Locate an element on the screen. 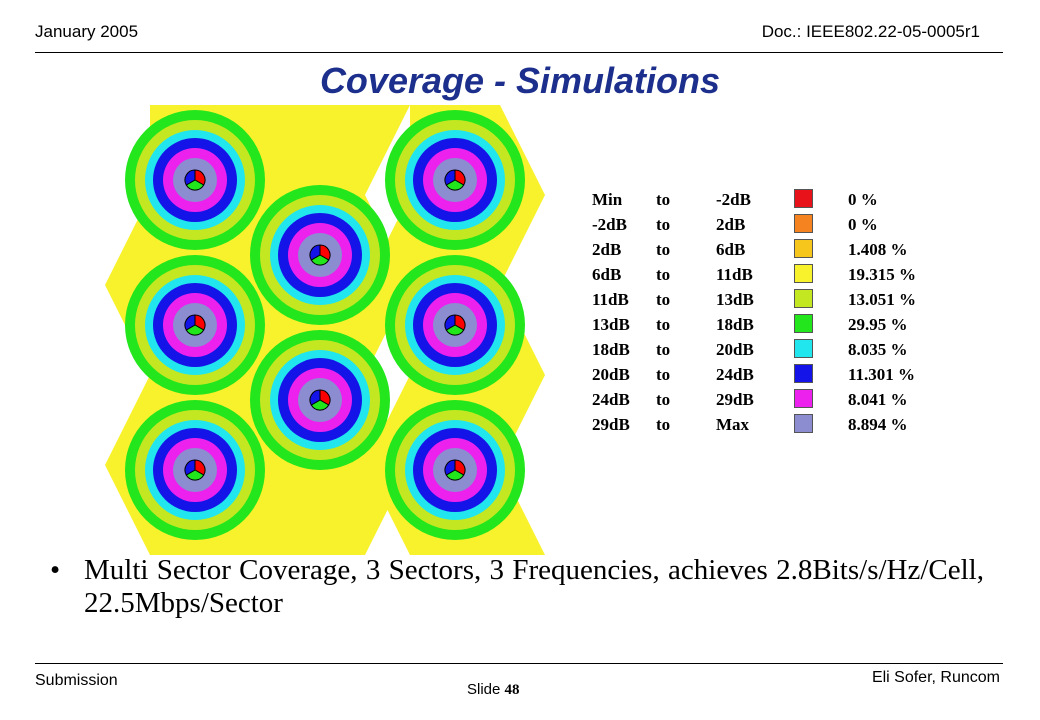  legend-percent: 8.041 % is located at coordinates (878, 399).